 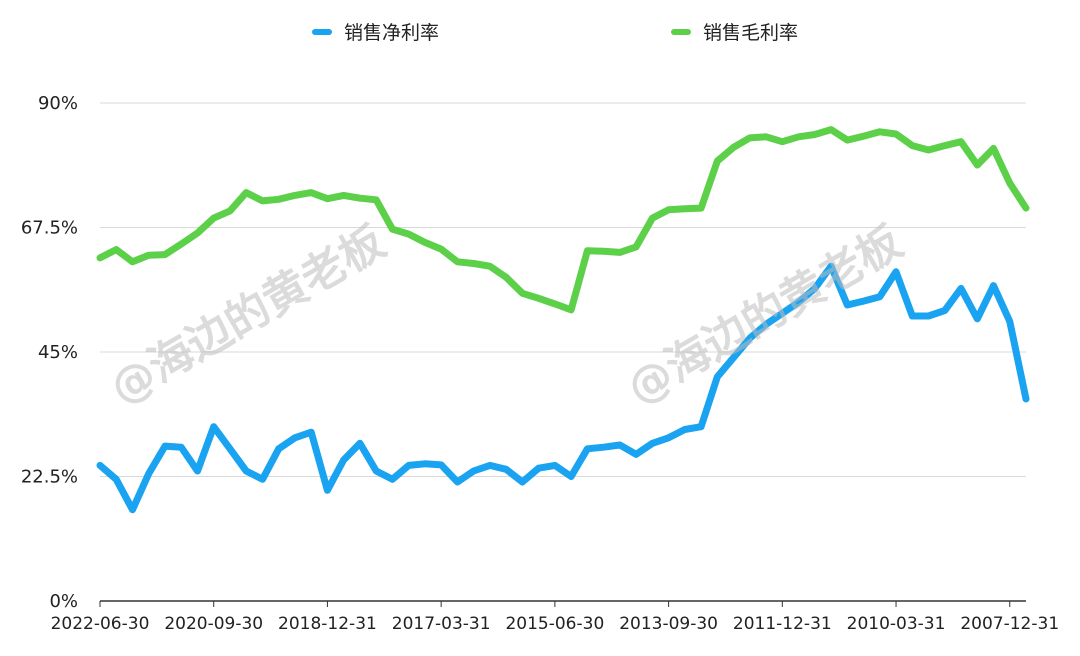 I want to click on legend-label-gross-margin: 销售毛利率, so click(x=751, y=33).